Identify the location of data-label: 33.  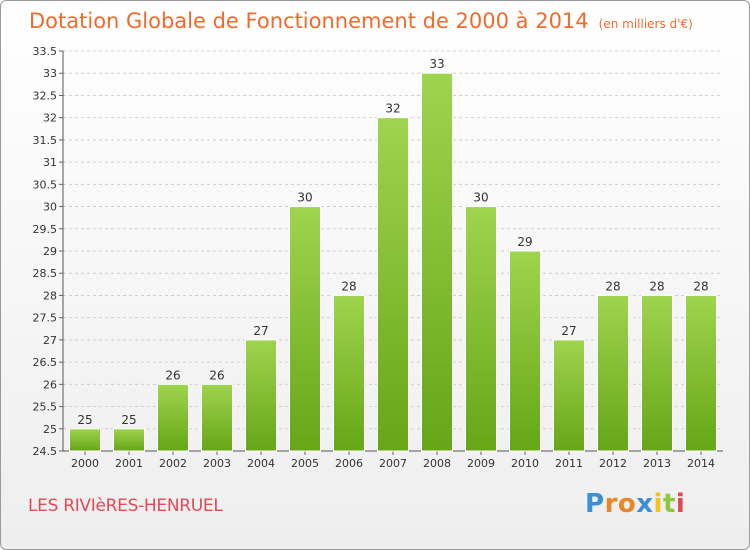
(436, 64).